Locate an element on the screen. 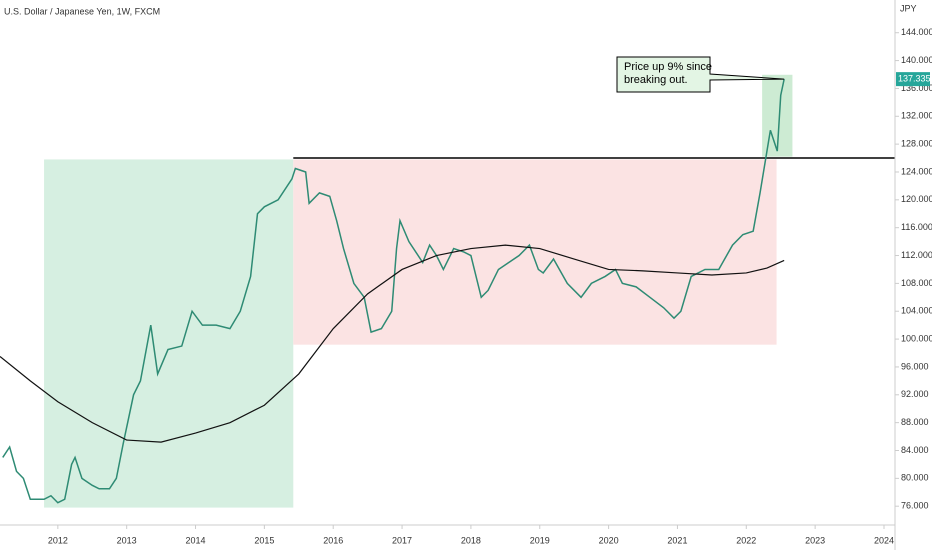 This screenshot has height=550, width=932. y-tick-label: 108.000 is located at coordinates (916, 283).